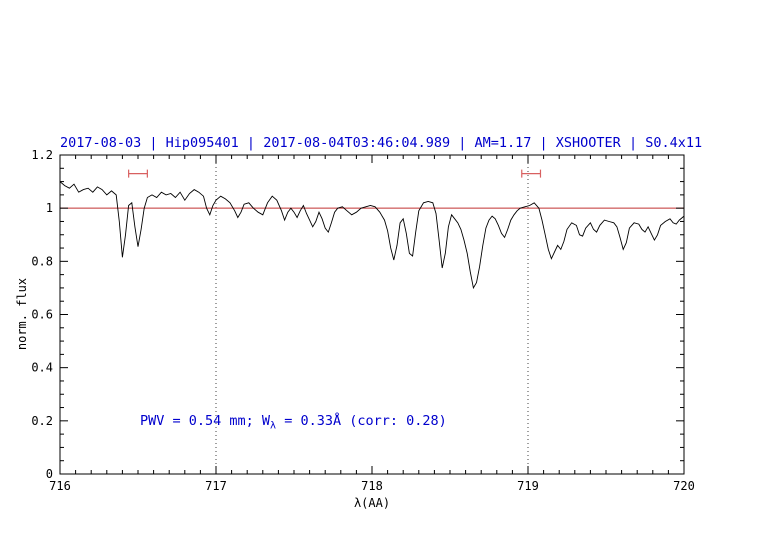 The image size is (782, 542). I want to click on pwv-annotation-lambda-subscript: λ, so click(273, 426).